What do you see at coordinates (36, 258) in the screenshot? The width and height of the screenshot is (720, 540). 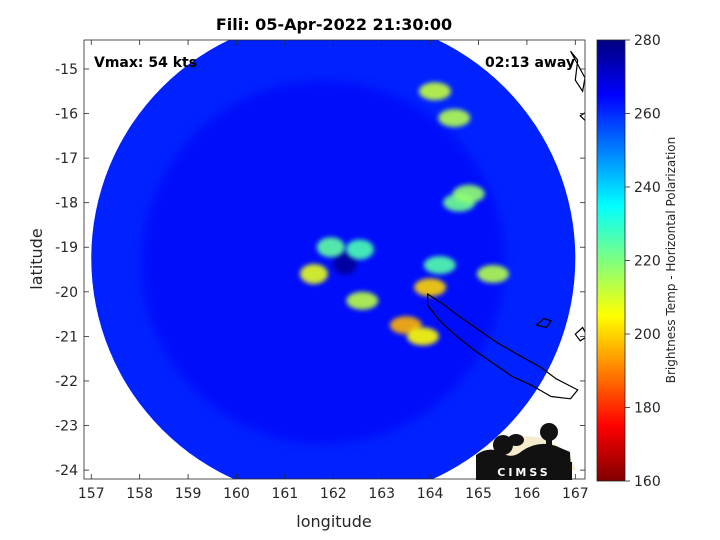 I see `y-axis-label: latitude` at bounding box center [36, 258].